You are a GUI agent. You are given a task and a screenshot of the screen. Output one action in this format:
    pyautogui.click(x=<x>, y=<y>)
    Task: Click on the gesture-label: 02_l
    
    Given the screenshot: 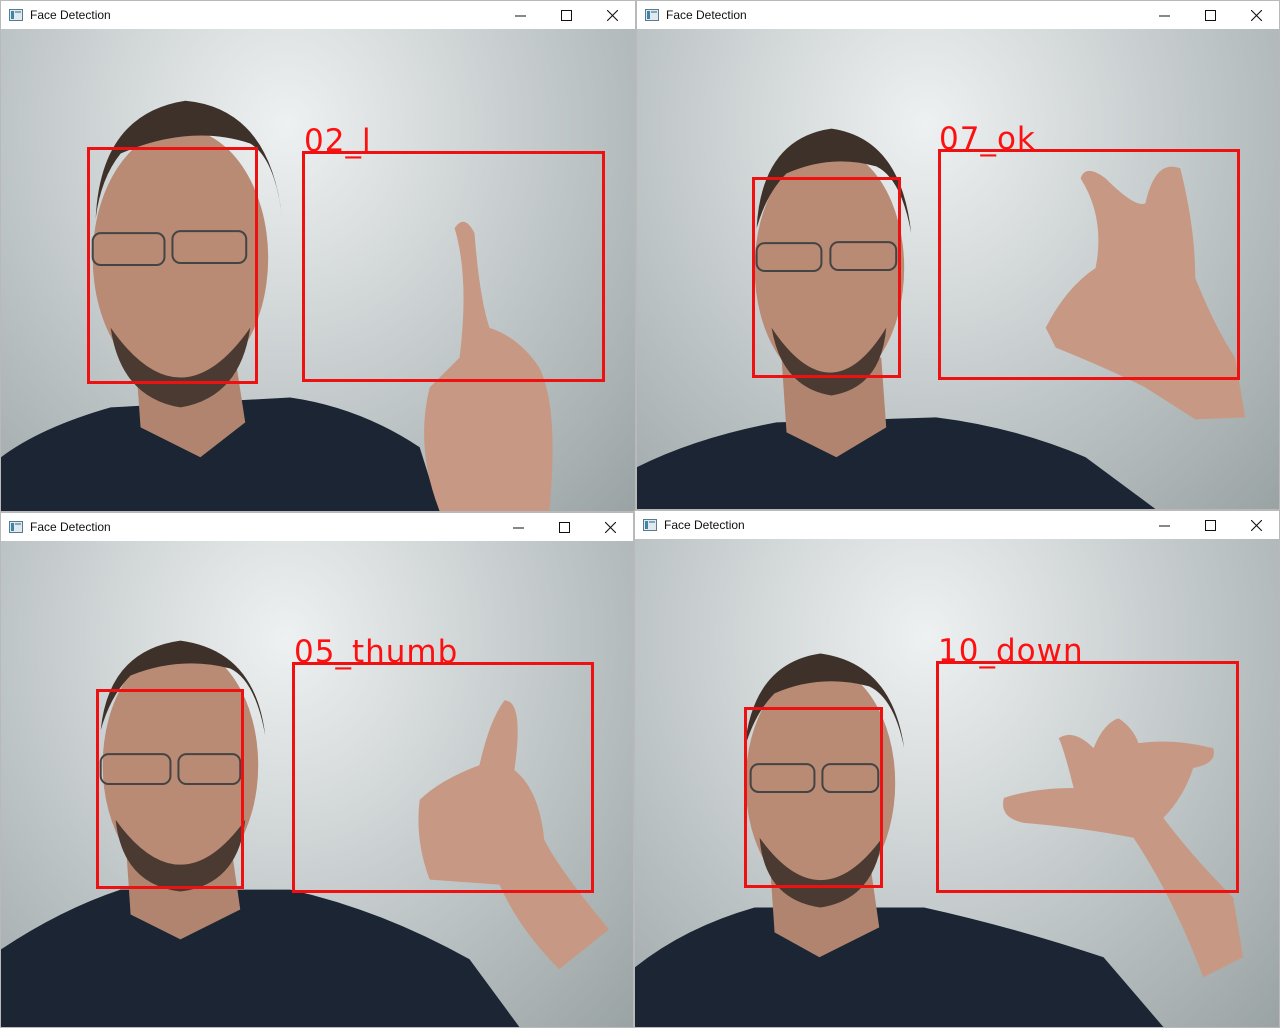 What is the action you would take?
    pyautogui.click(x=338, y=141)
    